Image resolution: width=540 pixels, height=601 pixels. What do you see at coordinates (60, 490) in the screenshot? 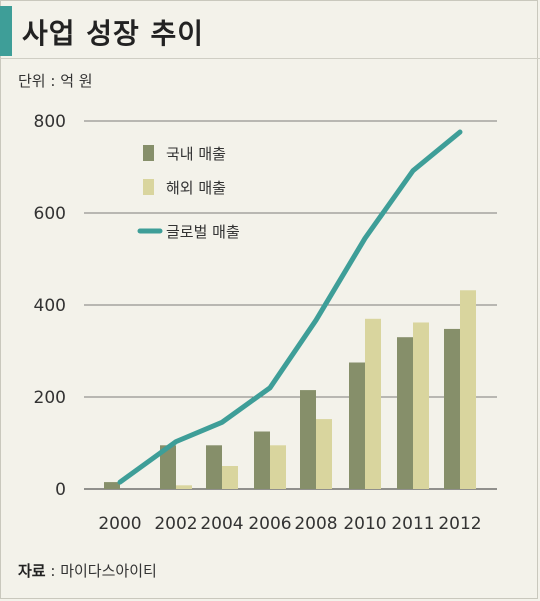
I see `y-tick-label-0: 0` at bounding box center [60, 490].